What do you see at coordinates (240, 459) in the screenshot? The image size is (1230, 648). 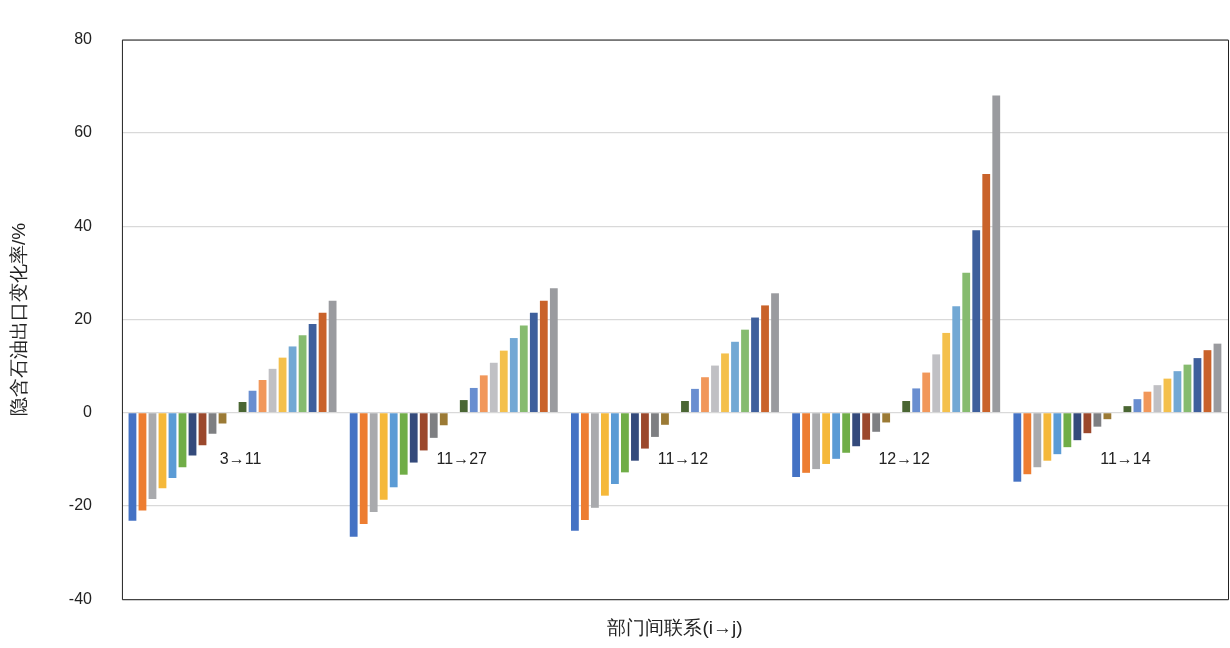 I see `x-tick-label: 3→11` at bounding box center [240, 459].